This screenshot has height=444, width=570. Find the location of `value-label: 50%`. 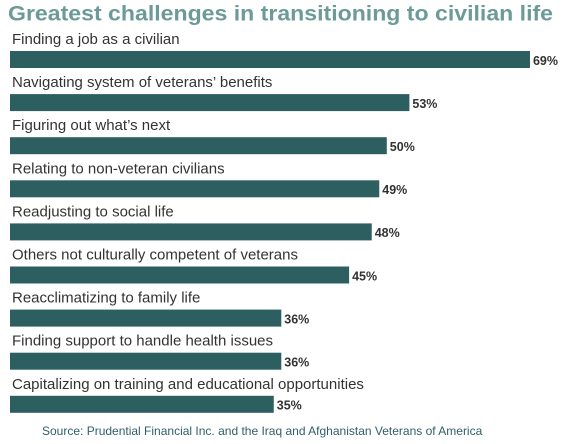

value-label: 50% is located at coordinates (402, 147).